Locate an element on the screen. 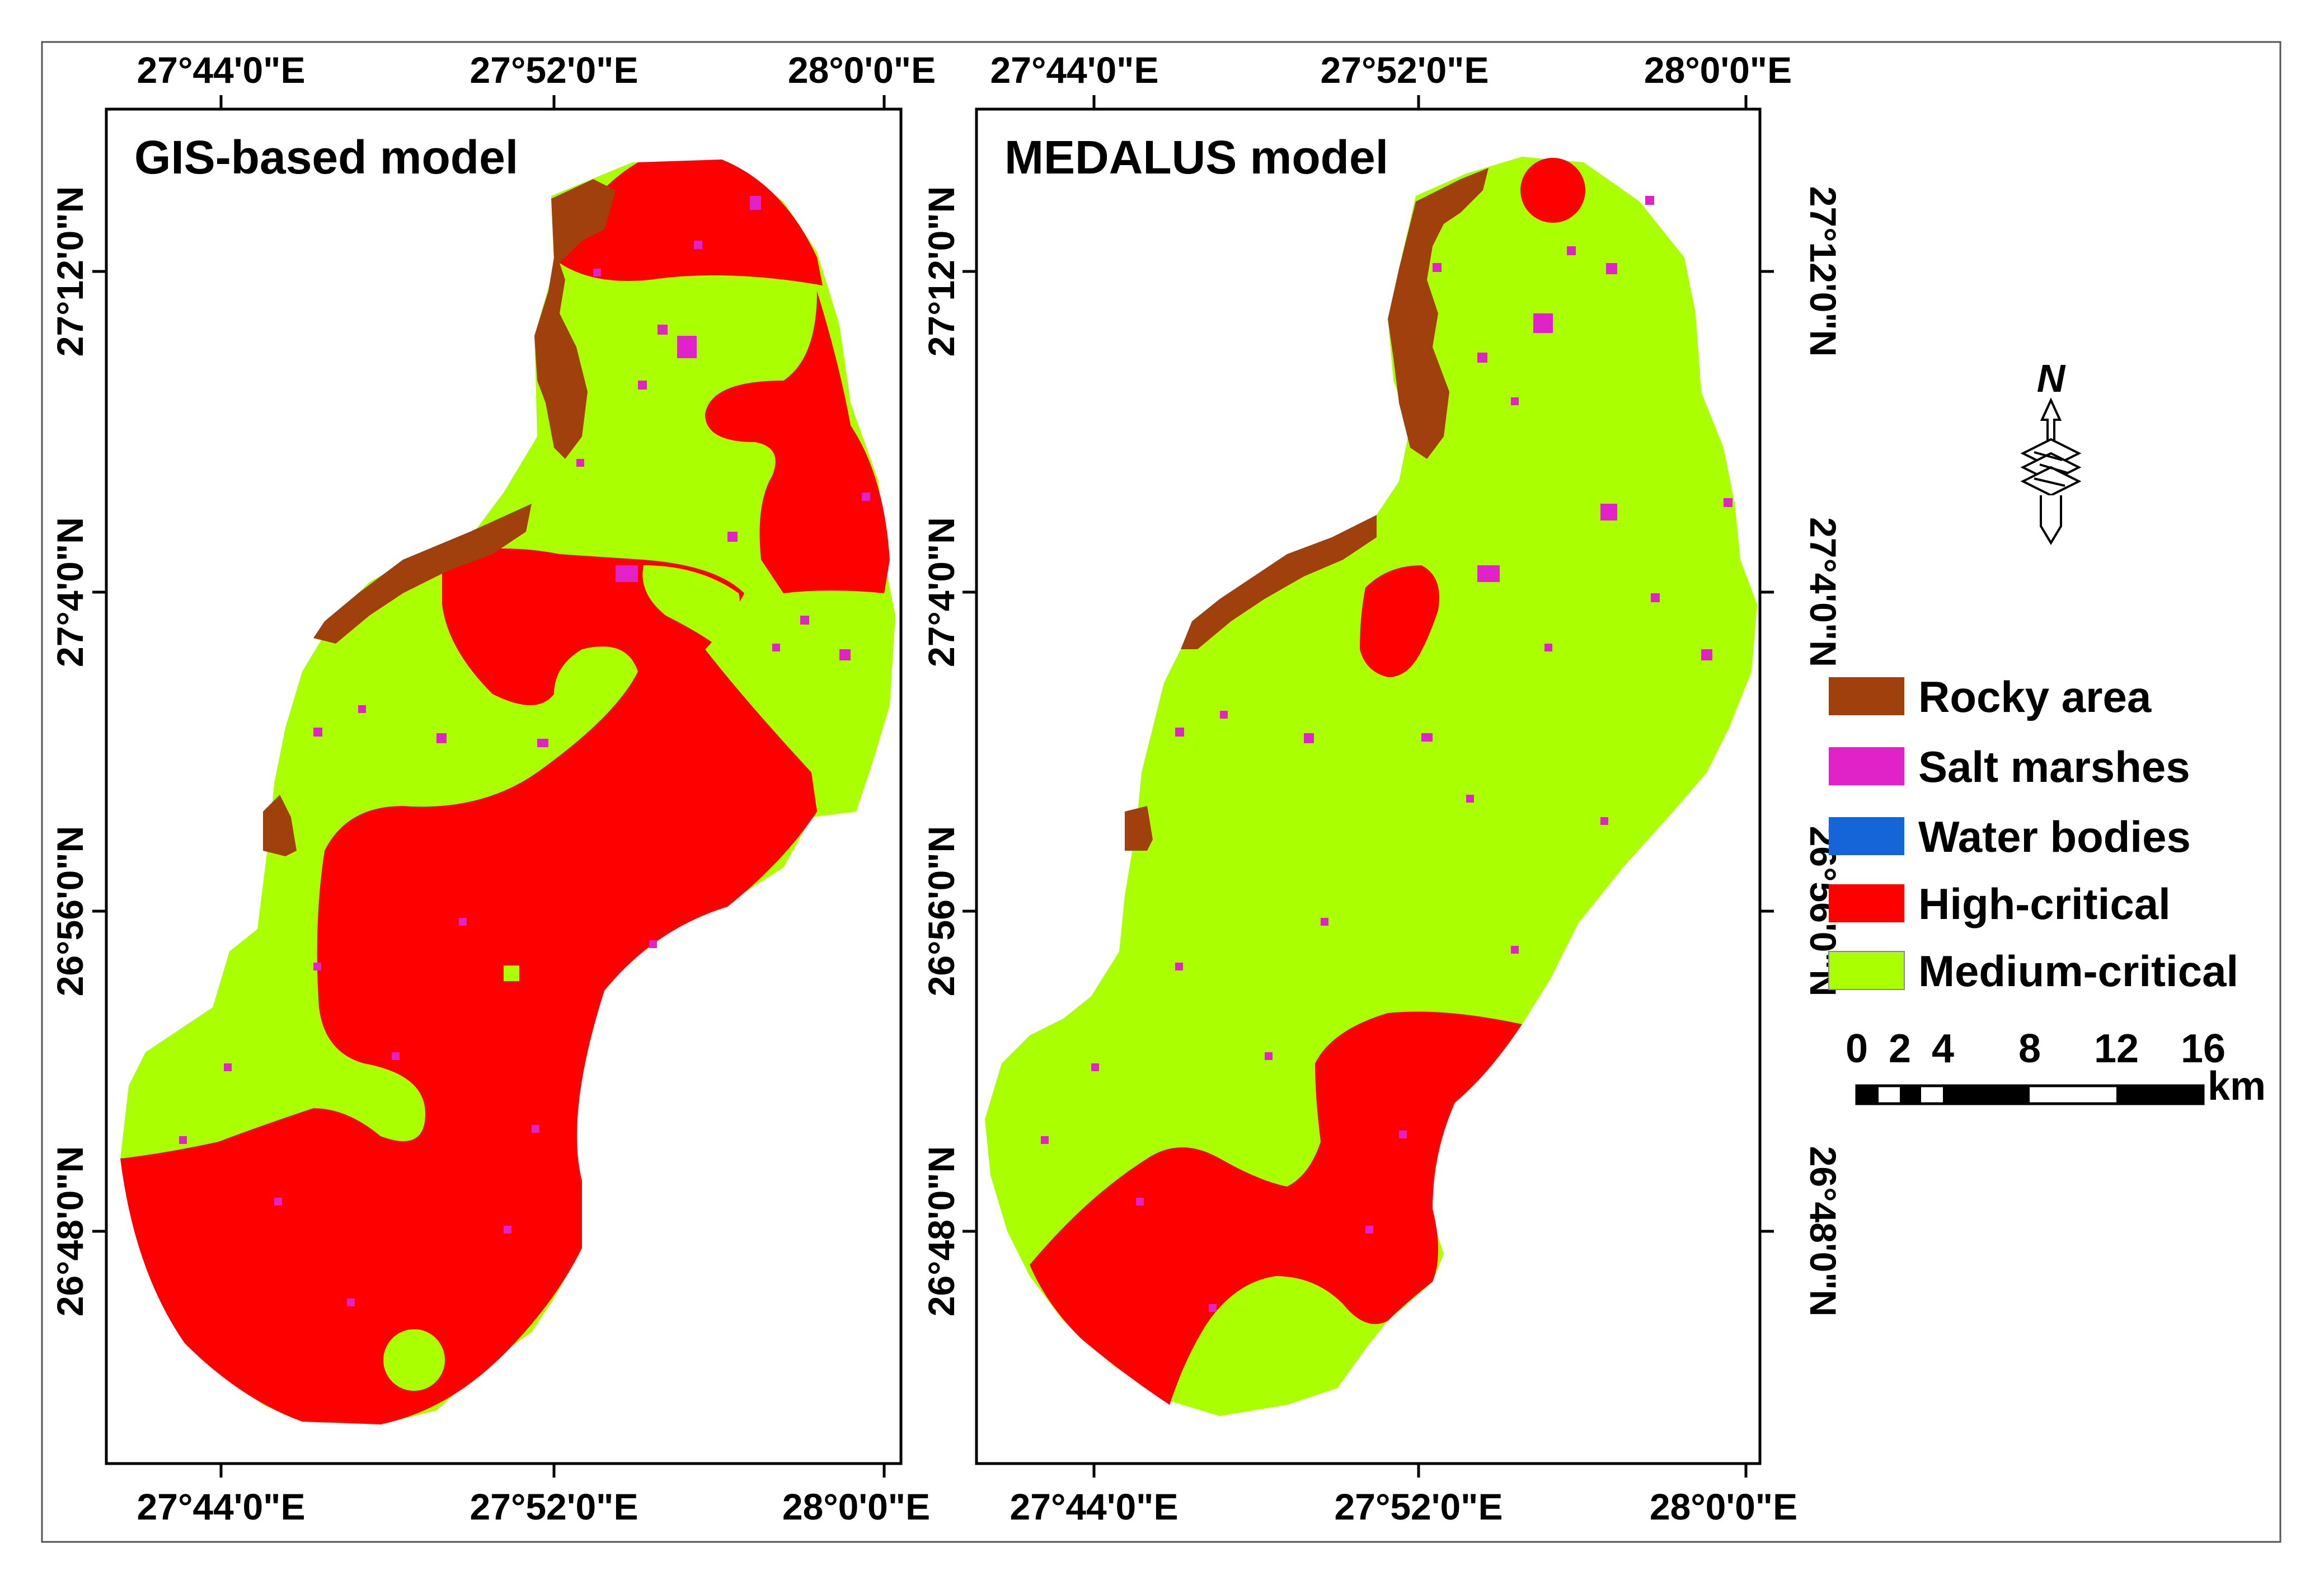 This screenshot has width=2324, height=1585. legend-label: Water bodies is located at coordinates (2054, 836).